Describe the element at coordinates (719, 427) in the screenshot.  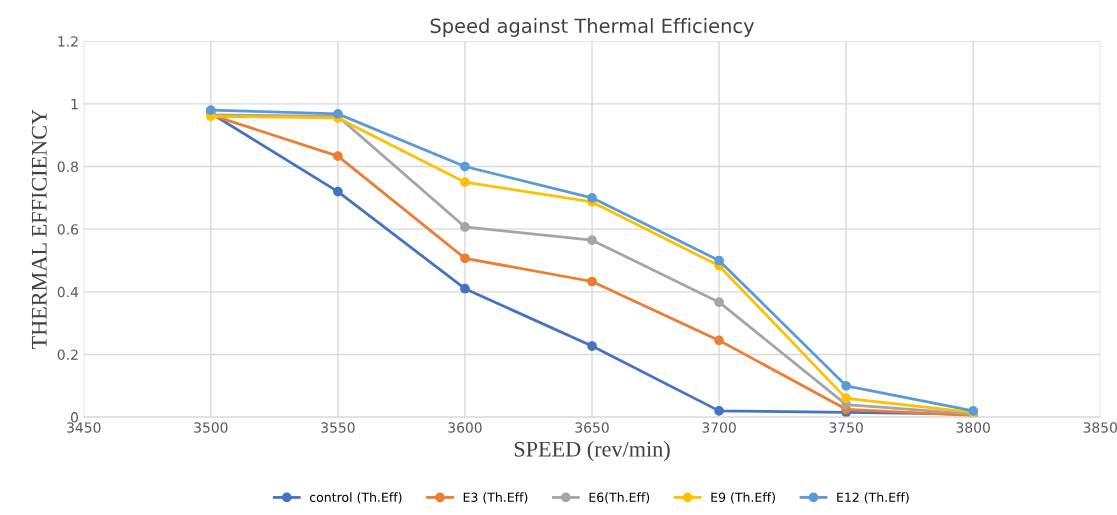
I see `x-tick-label: 3700` at that location.